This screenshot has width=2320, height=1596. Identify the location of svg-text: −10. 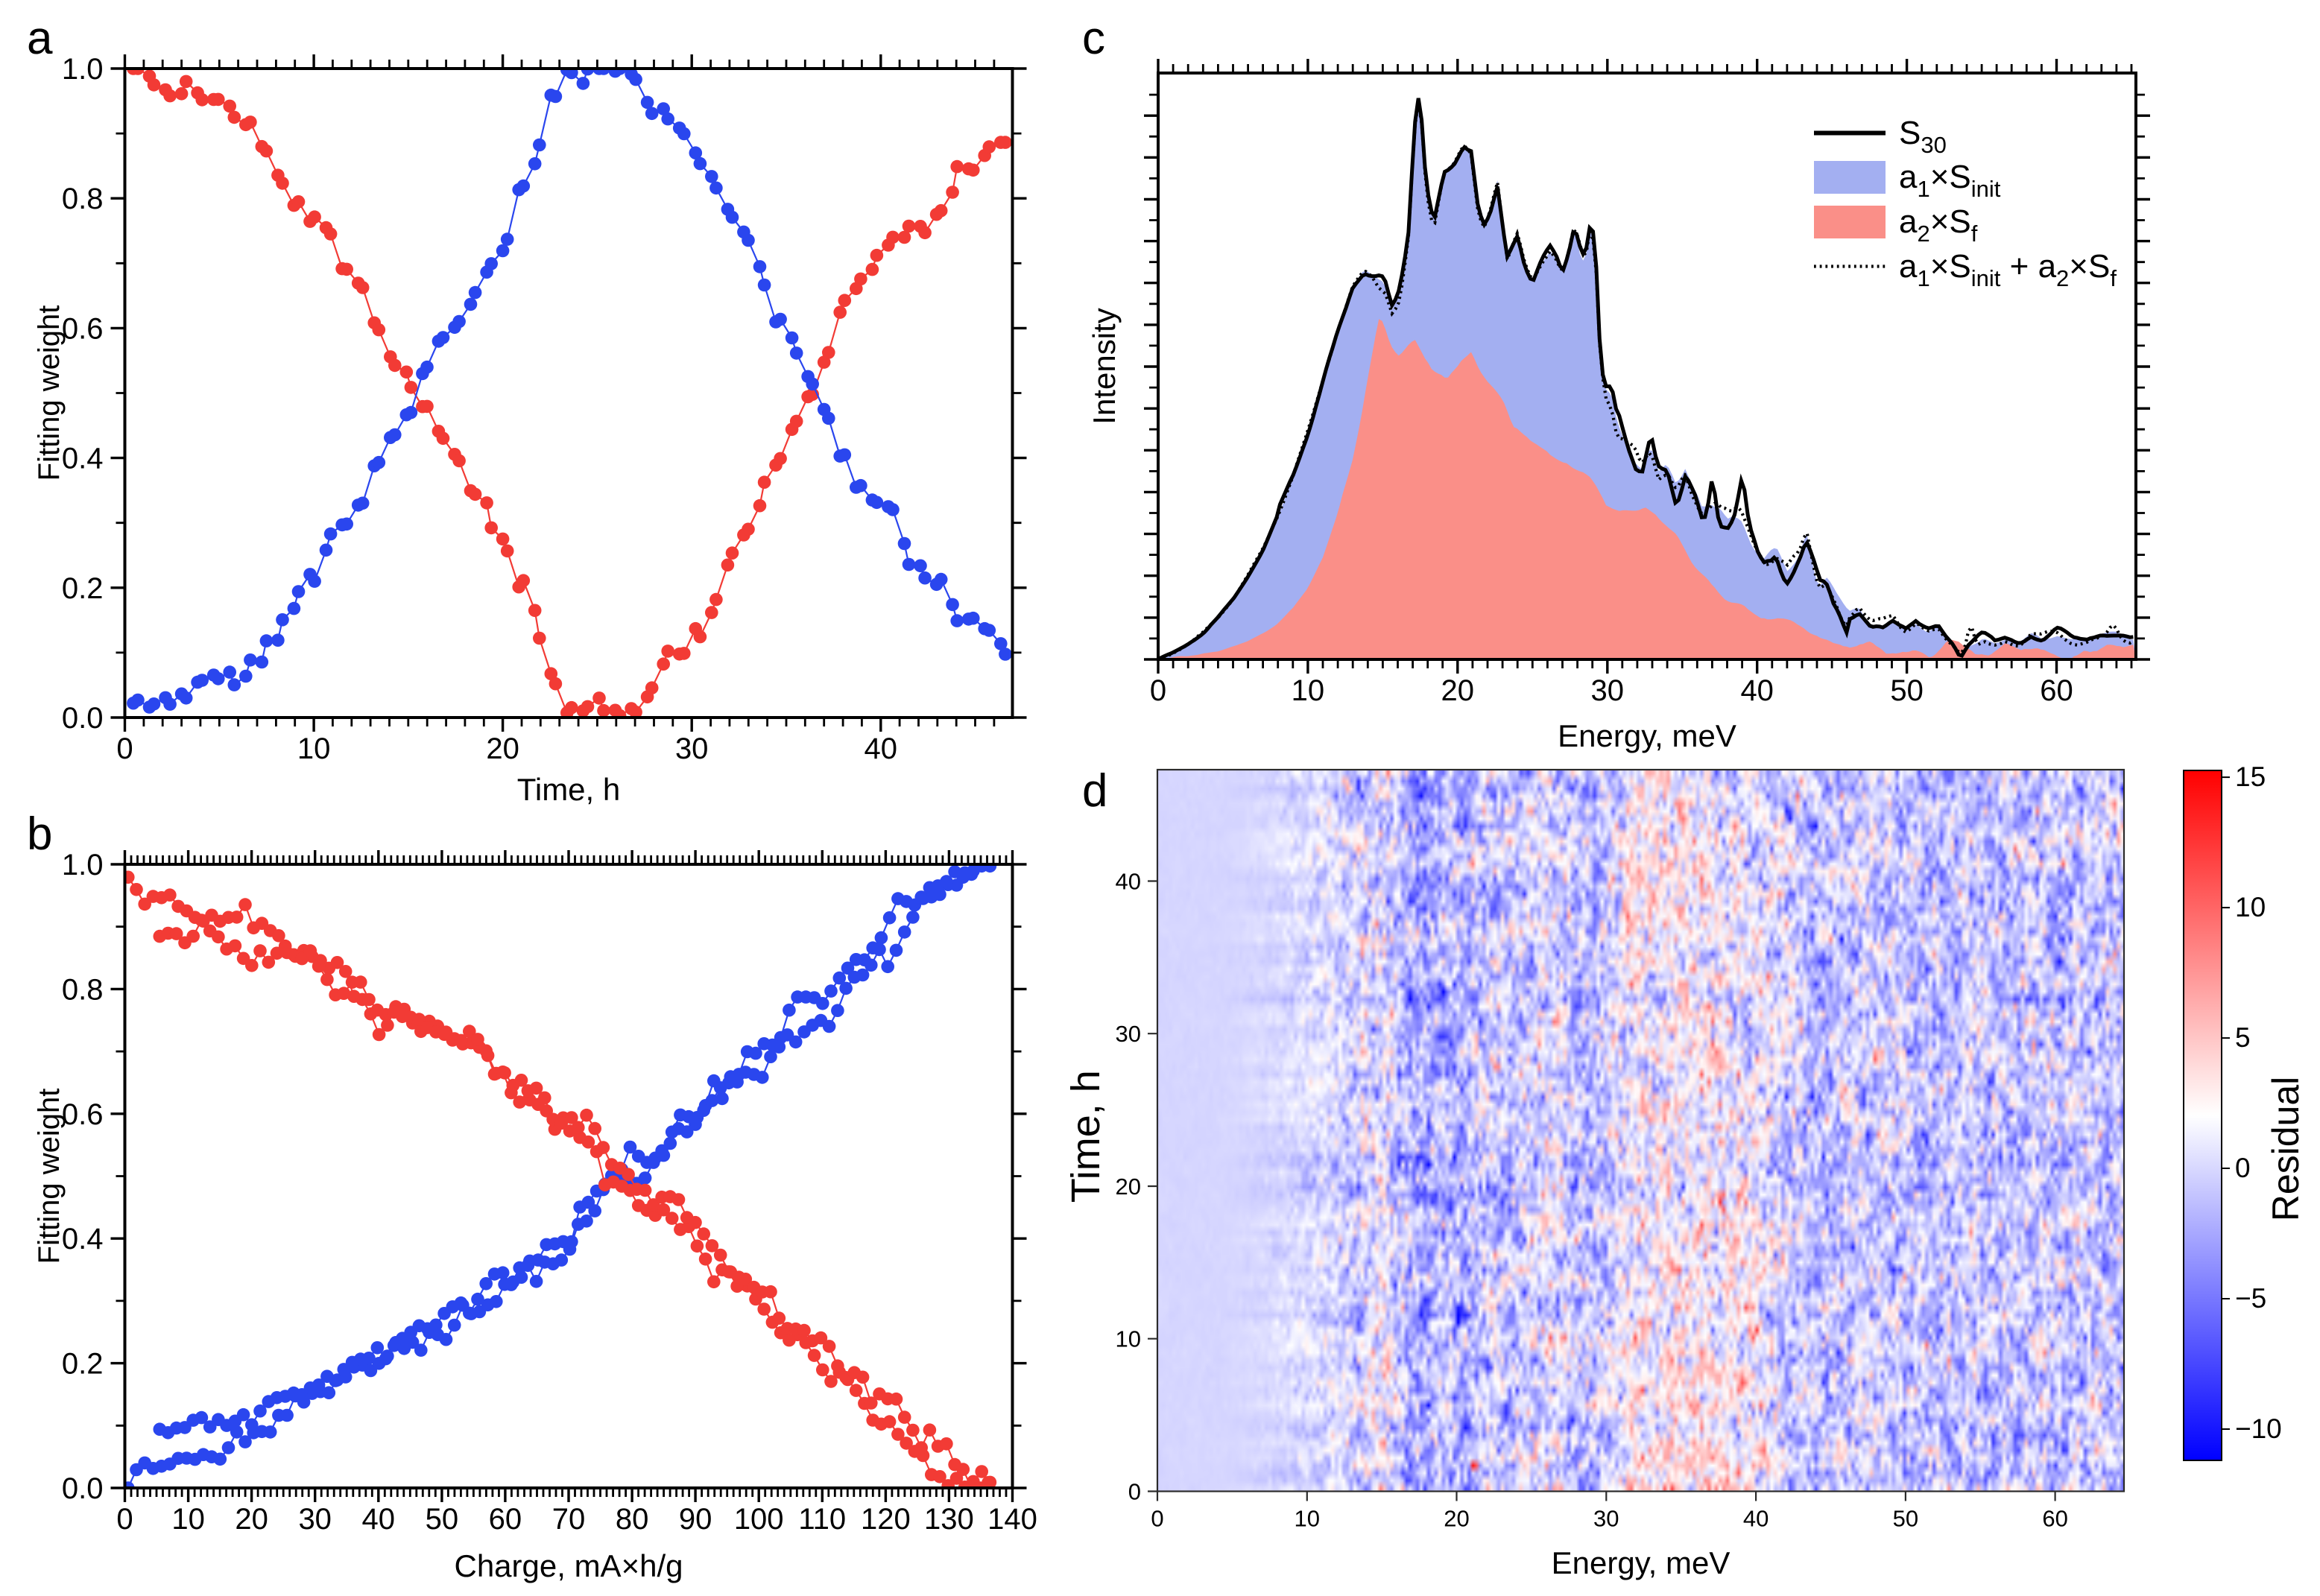
(2258, 1428).